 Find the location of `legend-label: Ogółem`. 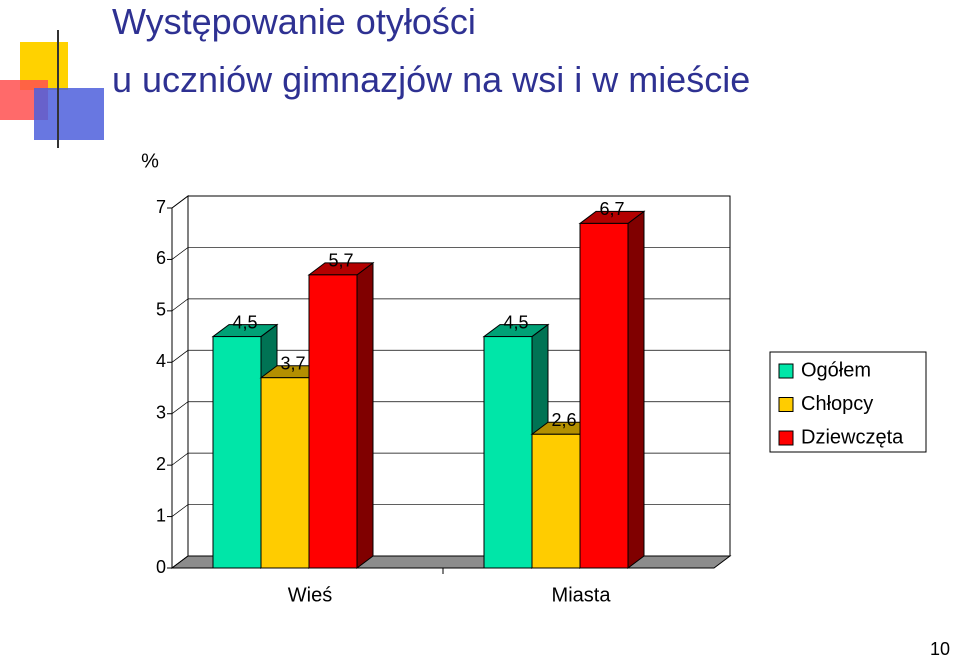

legend-label: Ogółem is located at coordinates (836, 370).